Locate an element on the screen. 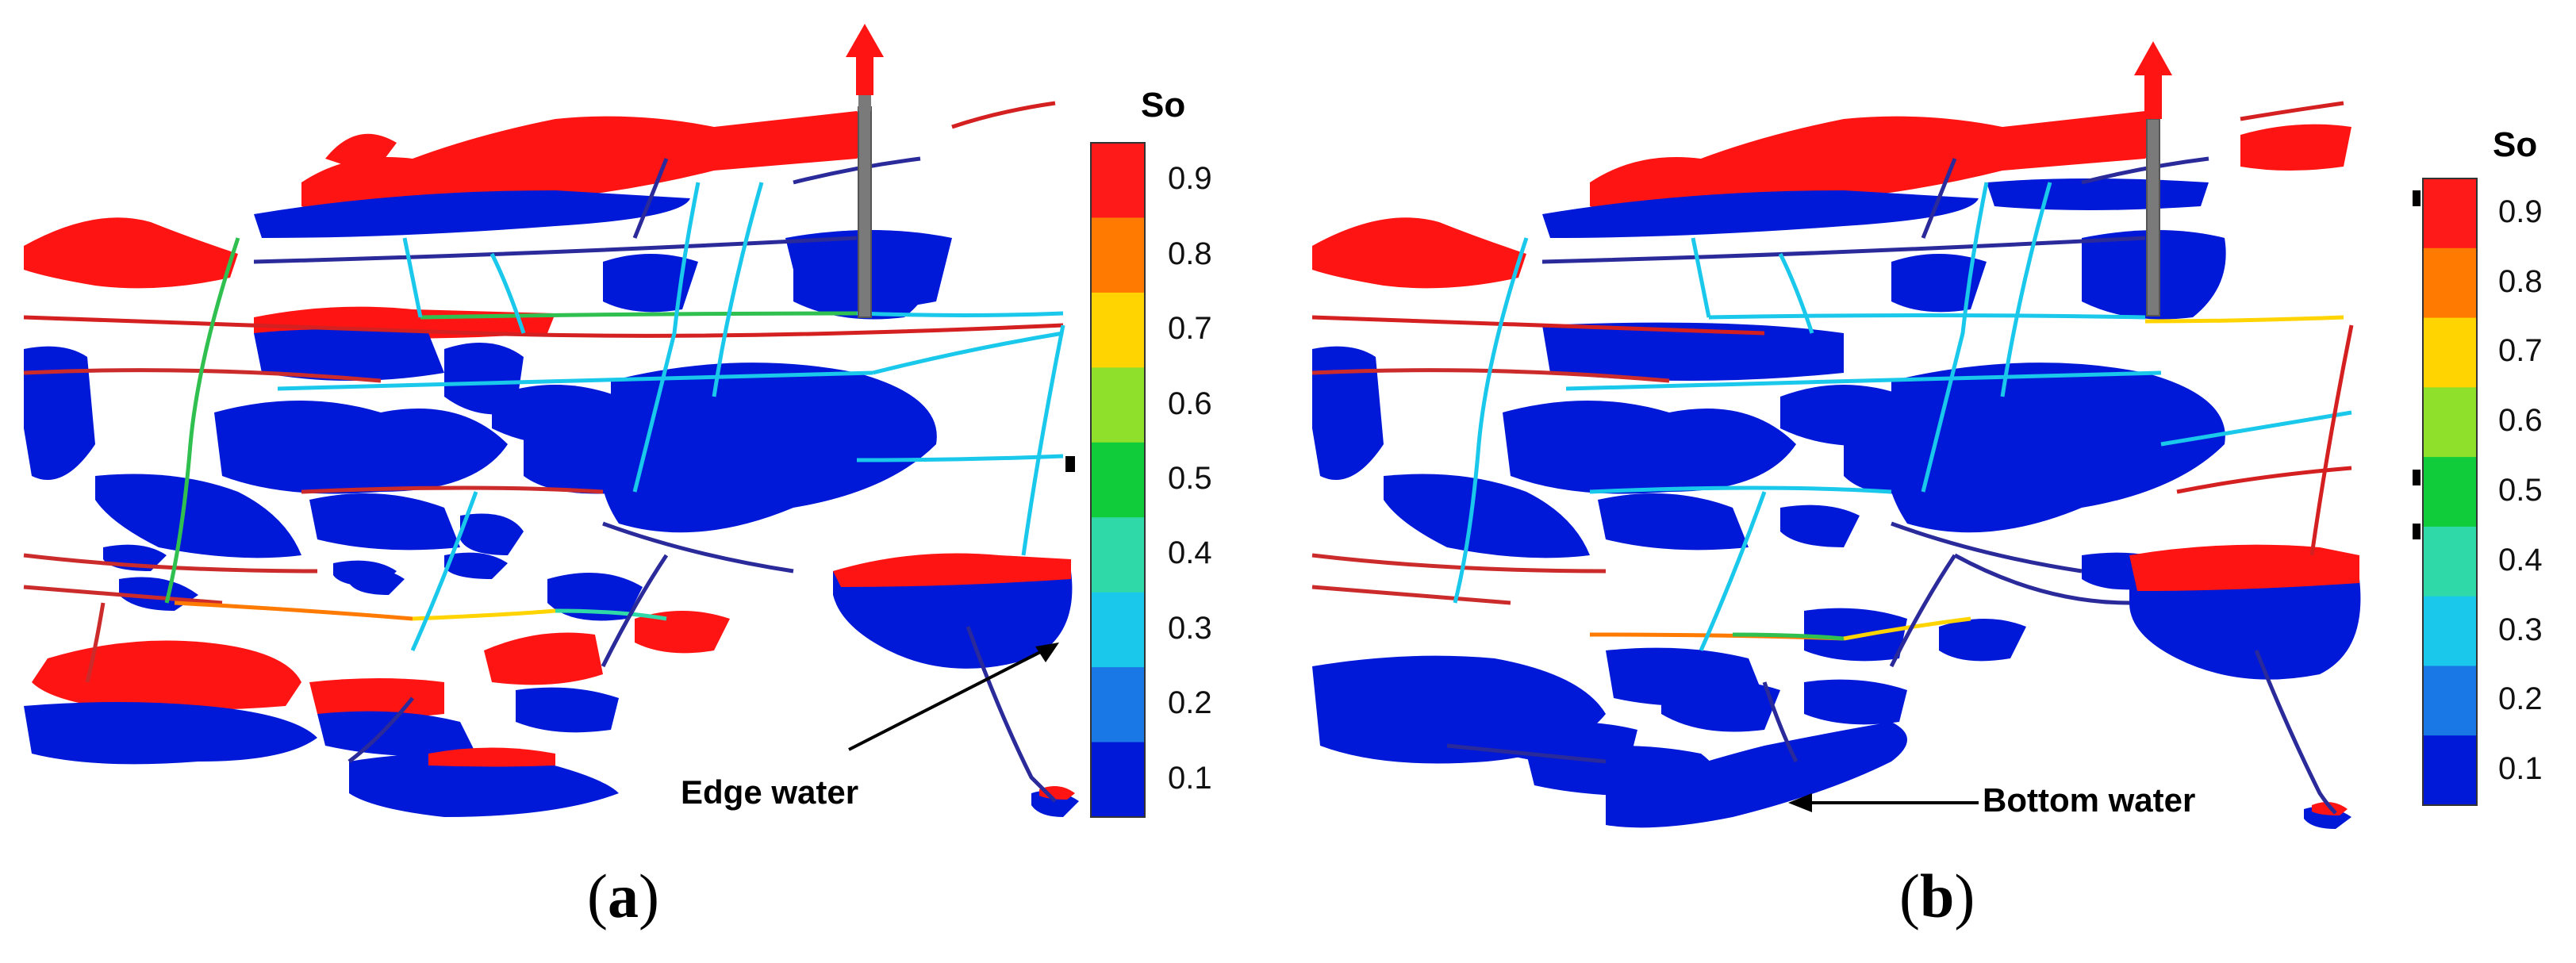  panel-label-a: (a) is located at coordinates (623, 895).